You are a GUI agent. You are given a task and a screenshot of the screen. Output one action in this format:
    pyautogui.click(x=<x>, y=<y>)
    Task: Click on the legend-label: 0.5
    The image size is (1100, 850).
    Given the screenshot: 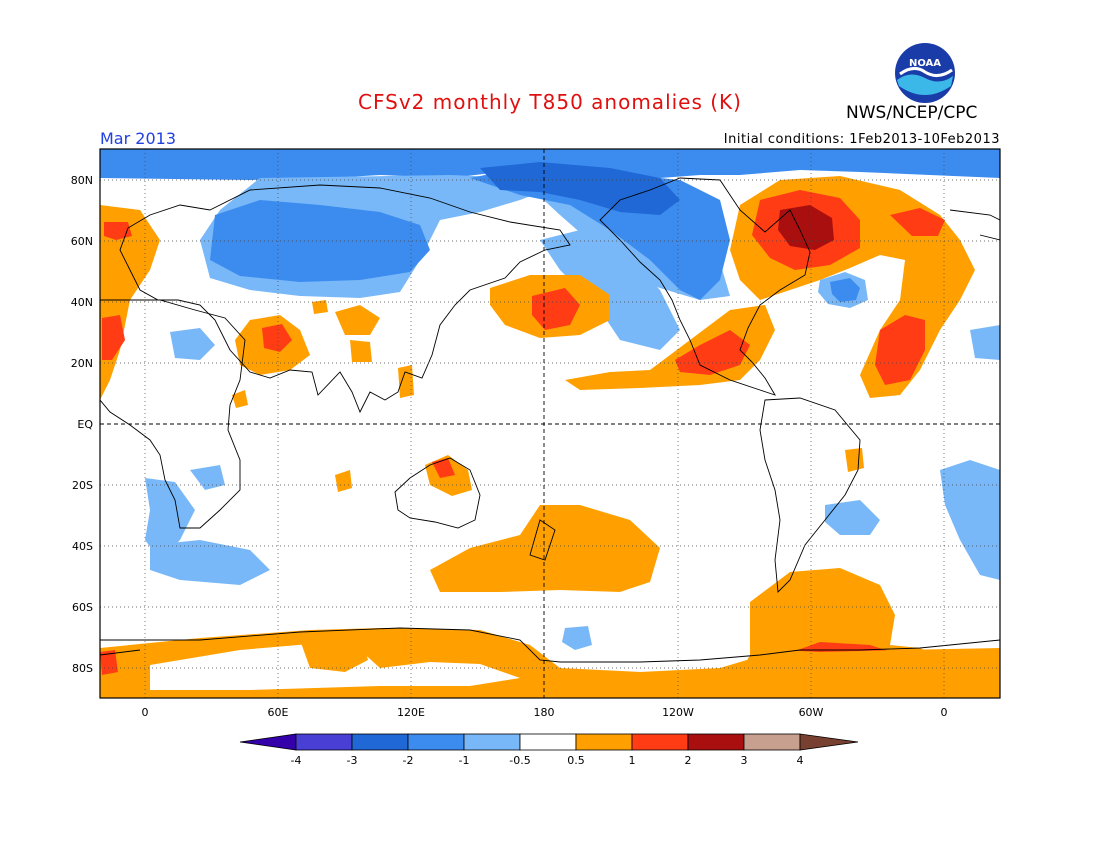 What is the action you would take?
    pyautogui.click(x=576, y=760)
    